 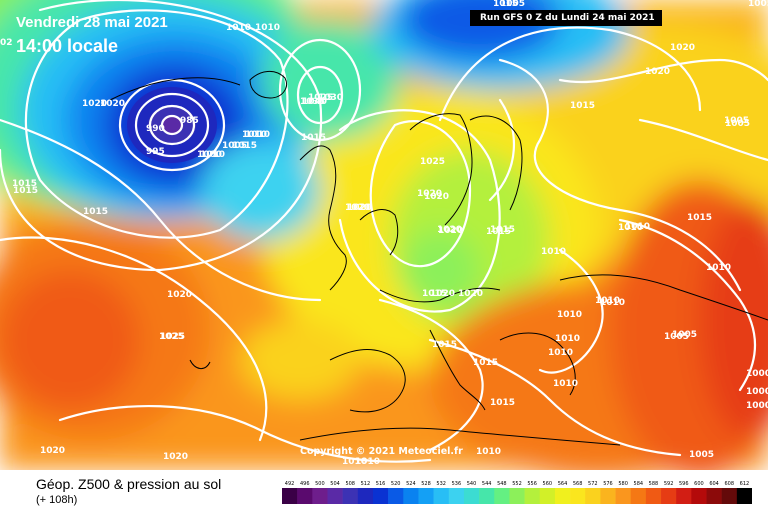 What do you see at coordinates (639, 484) in the screenshot?
I see `legend-tick-label: 584` at bounding box center [639, 484].